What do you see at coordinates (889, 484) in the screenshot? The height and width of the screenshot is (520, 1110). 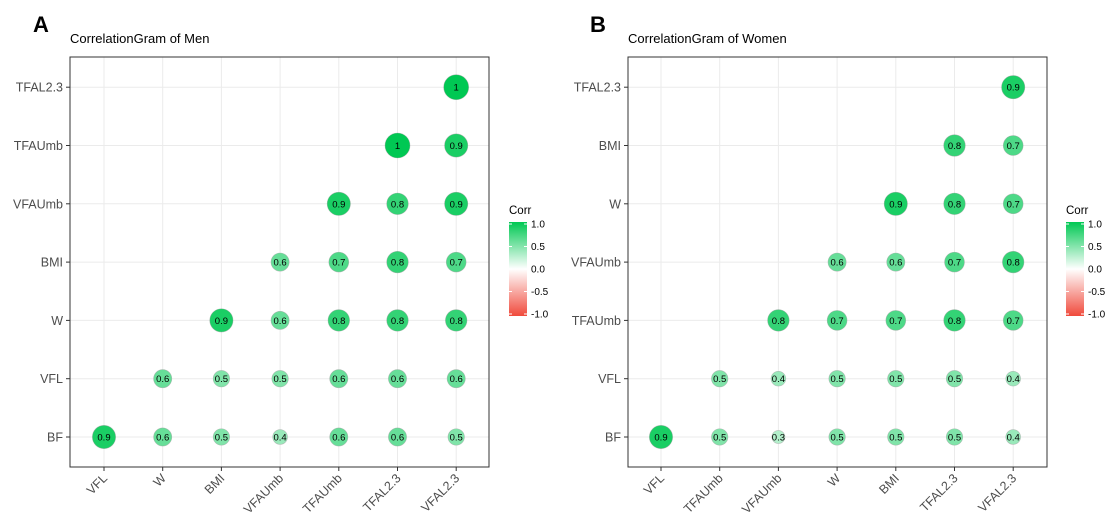 I see `x-tick-label: BMI` at bounding box center [889, 484].